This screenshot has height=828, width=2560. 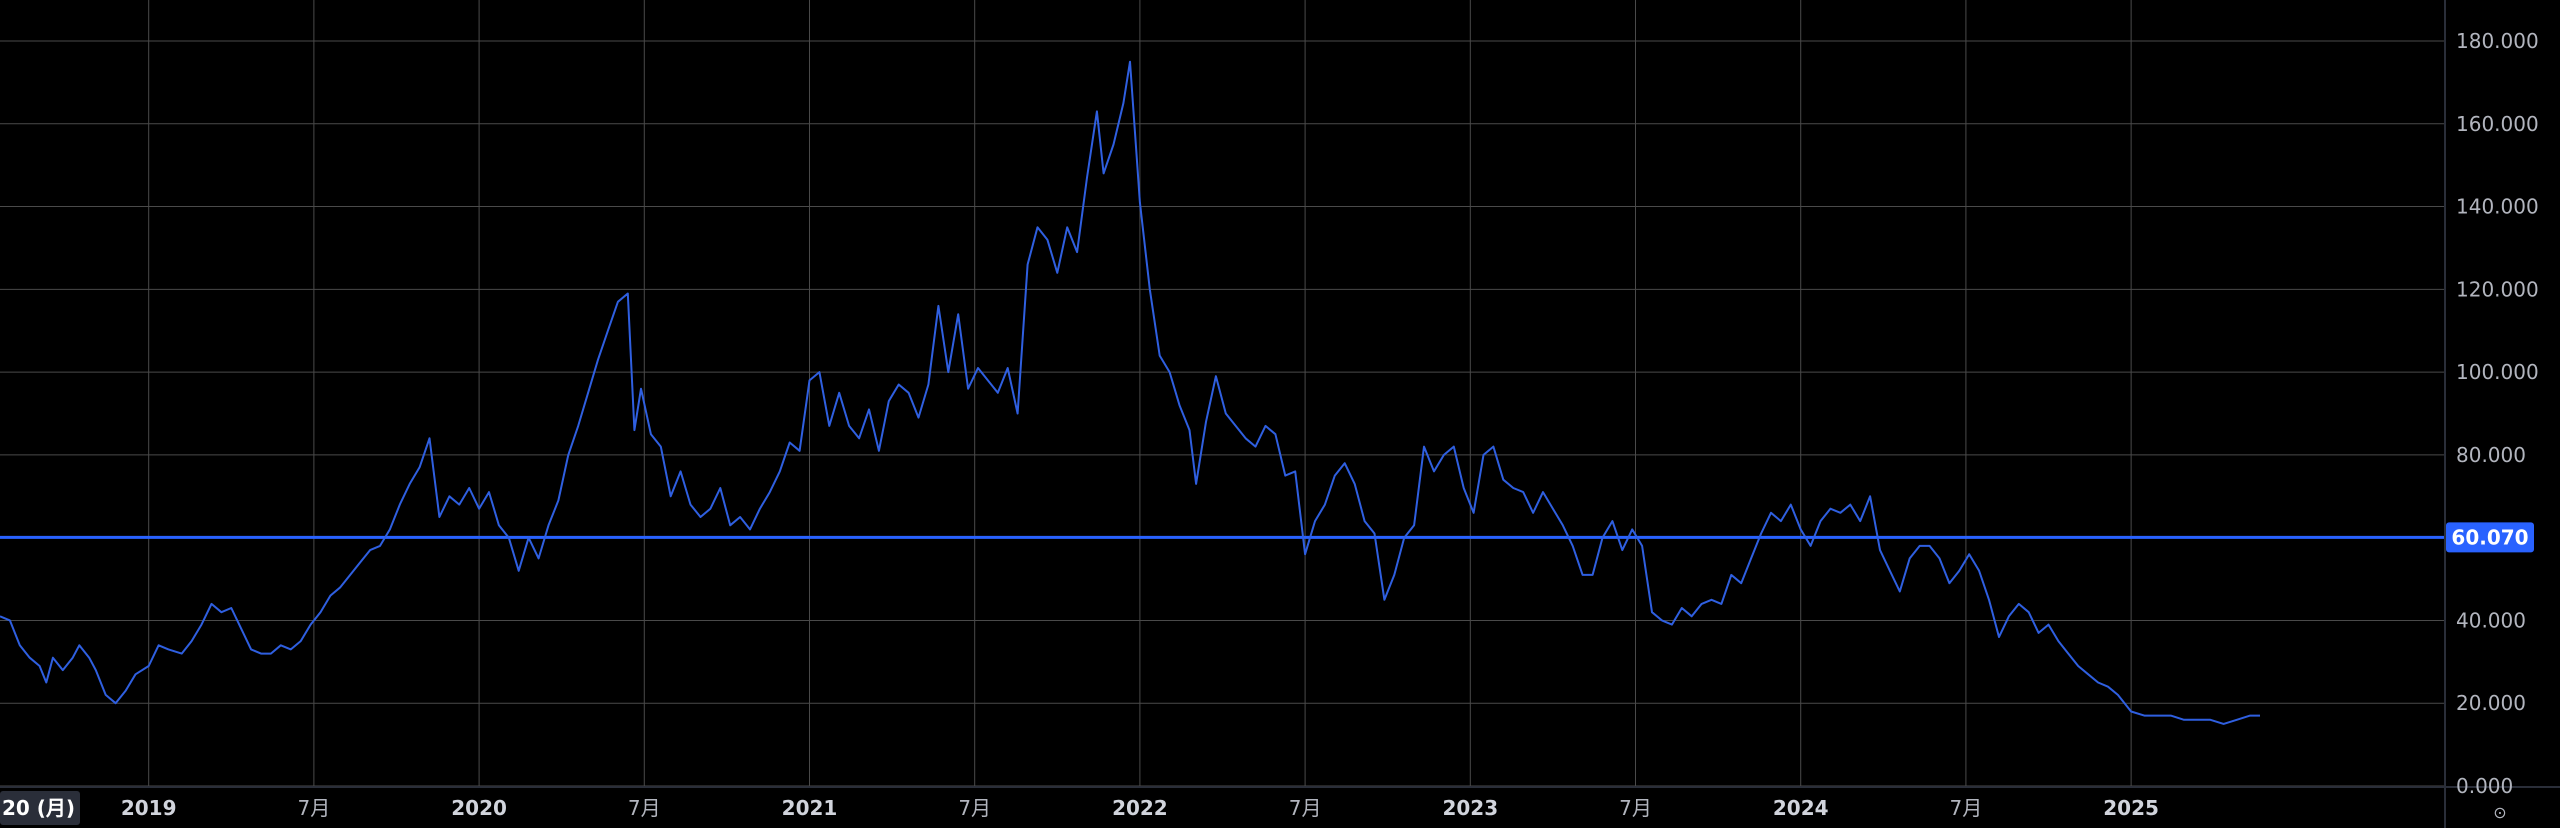 I want to click on crosshair-date-bg, so click(x=40, y=808).